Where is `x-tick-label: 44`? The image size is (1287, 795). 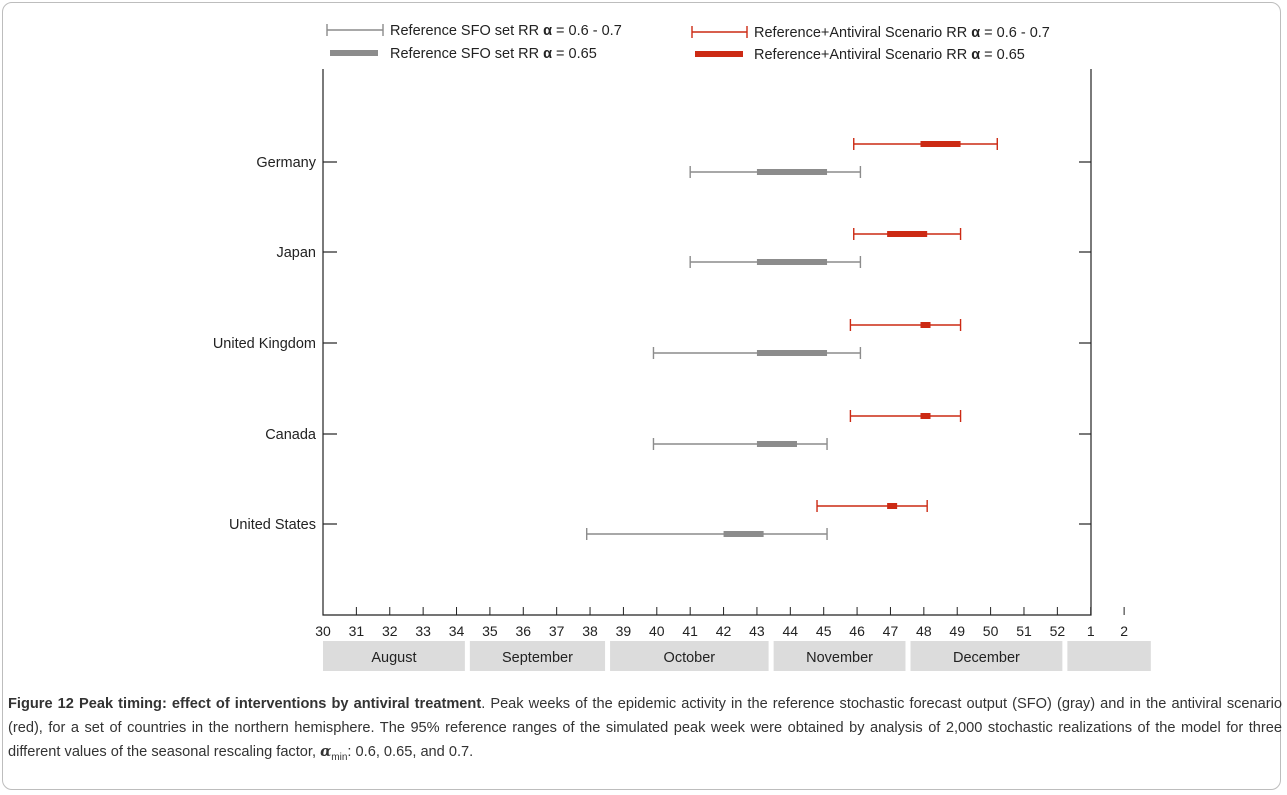 x-tick-label: 44 is located at coordinates (791, 631).